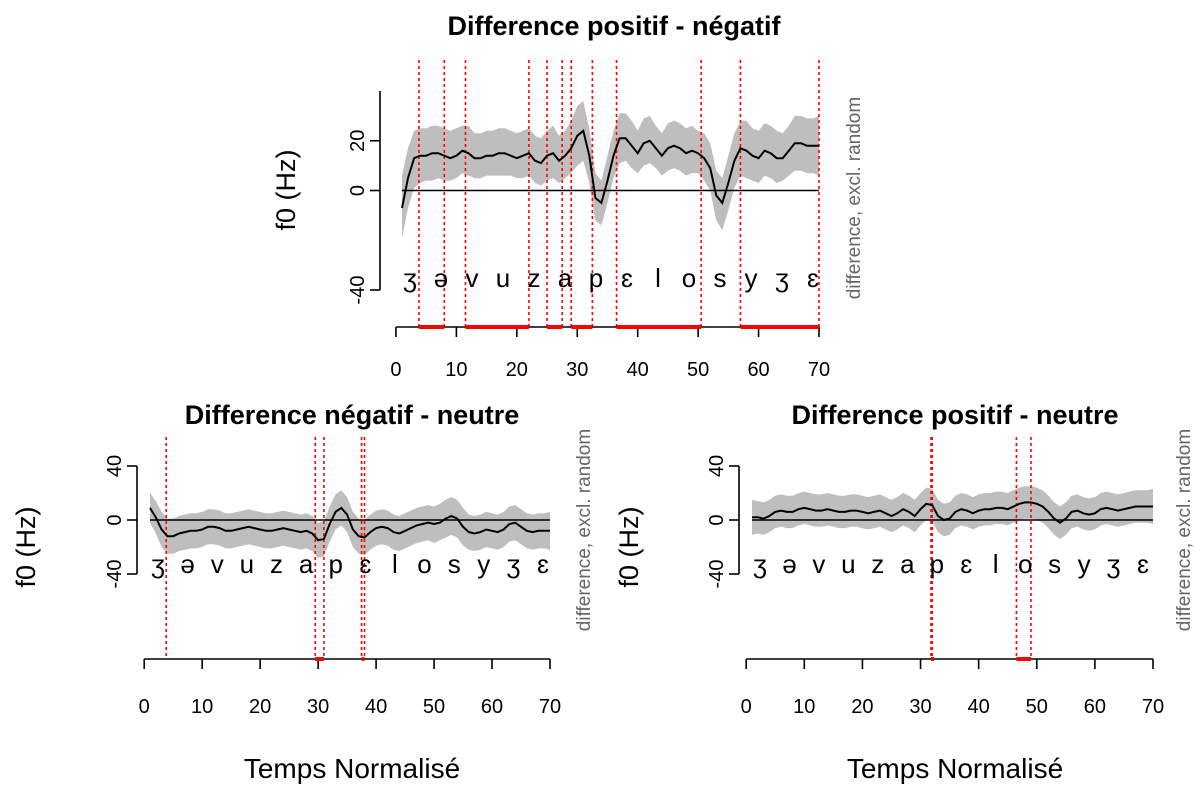 This screenshot has height=787, width=1203. Describe the element at coordinates (614, 26) in the screenshot. I see `chart-title: Difference positif - négatif` at that location.